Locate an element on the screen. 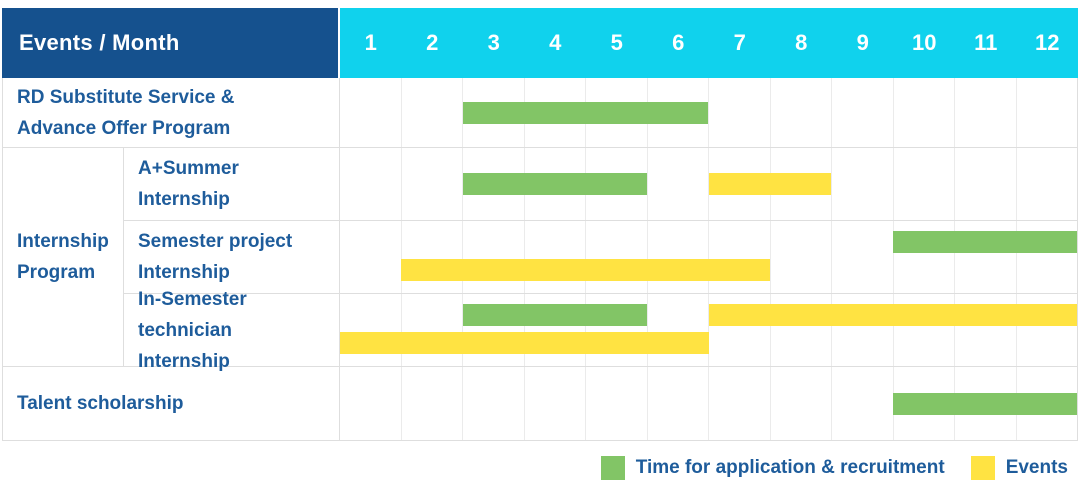 This screenshot has height=494, width=1080. row-label-text: Semester project Internship is located at coordinates (215, 257).